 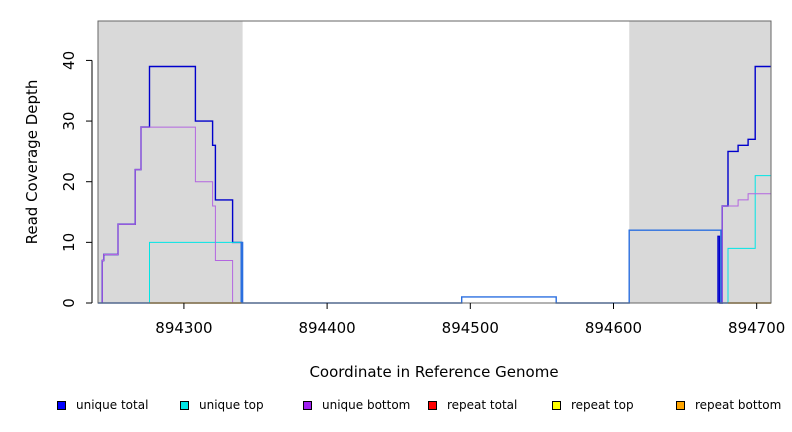 I want to click on legend-item-unique-total: unique total, so click(x=102, y=405).